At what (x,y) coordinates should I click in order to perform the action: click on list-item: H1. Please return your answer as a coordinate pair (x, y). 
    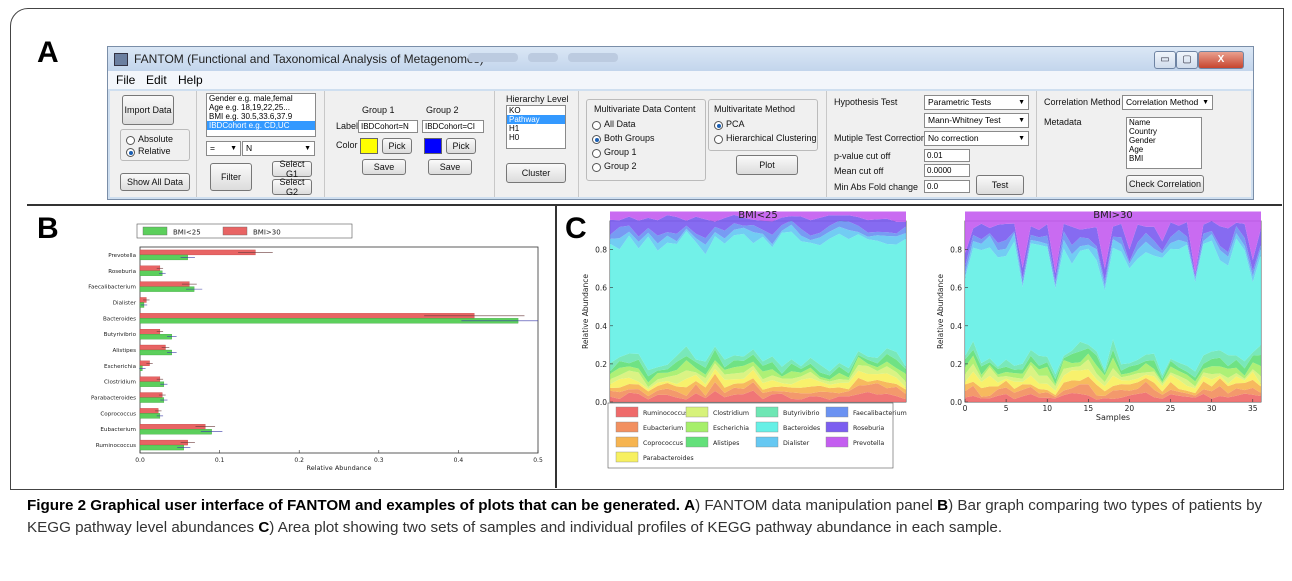
    Looking at the image, I should click on (514, 128).